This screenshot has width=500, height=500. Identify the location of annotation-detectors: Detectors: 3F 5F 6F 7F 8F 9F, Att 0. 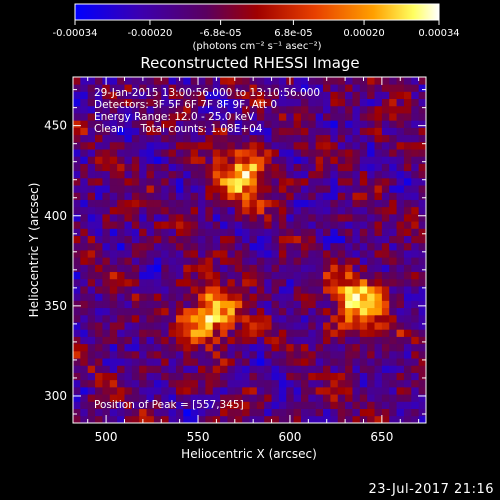
(185, 105).